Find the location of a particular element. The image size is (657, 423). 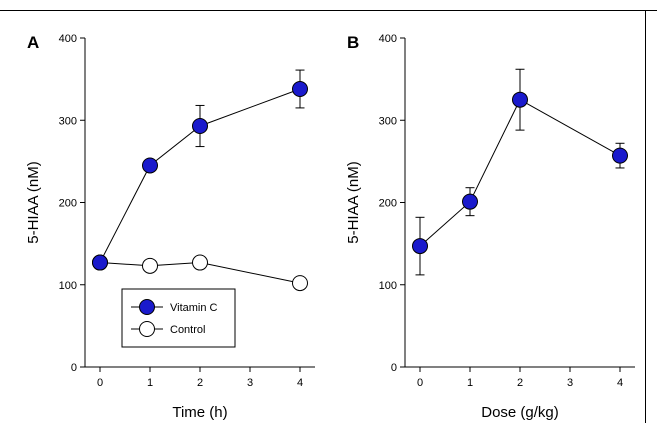

x-axis-title: Time (h) is located at coordinates (199, 412).